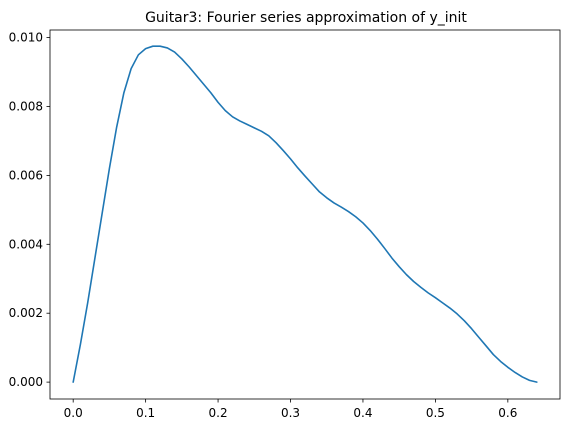 This screenshot has height=433, width=568. I want to click on y-tick-label: 0.008, so click(26, 106).